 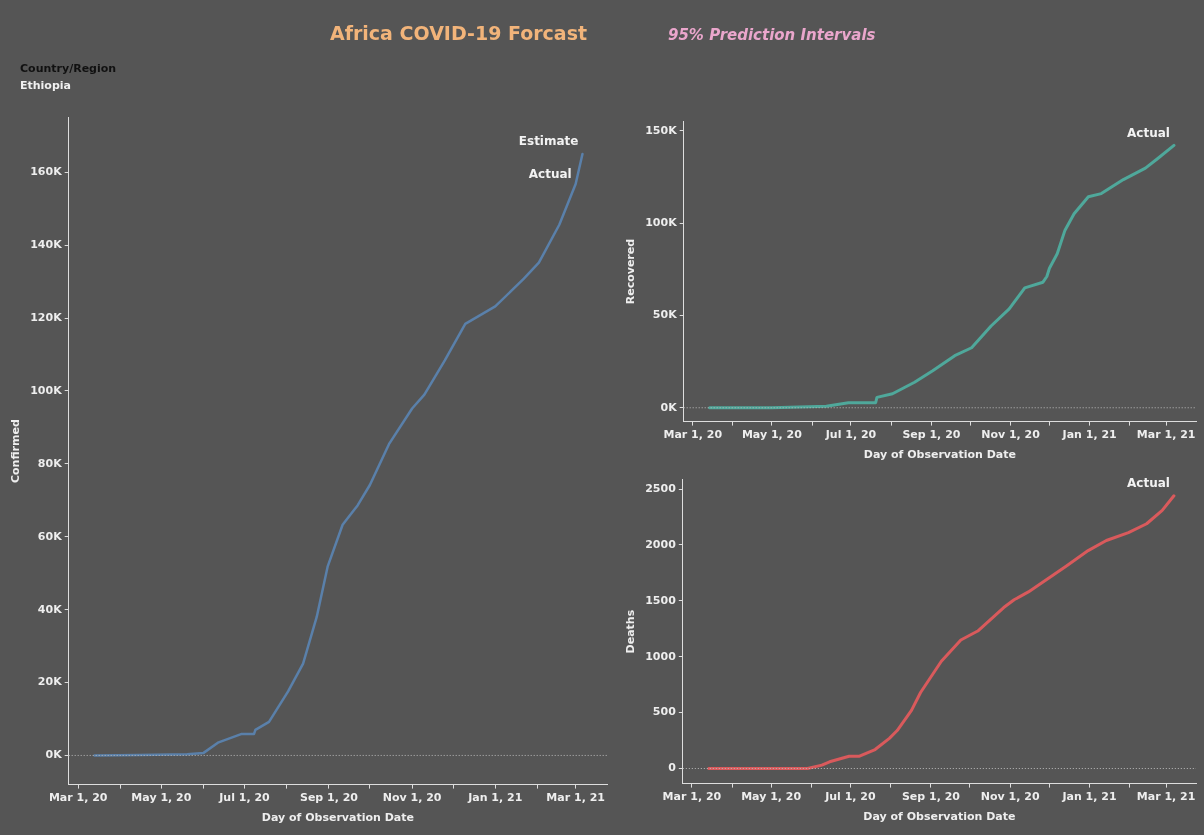 What do you see at coordinates (50, 609) in the screenshot?
I see `y-tick-label: 40K` at bounding box center [50, 609].